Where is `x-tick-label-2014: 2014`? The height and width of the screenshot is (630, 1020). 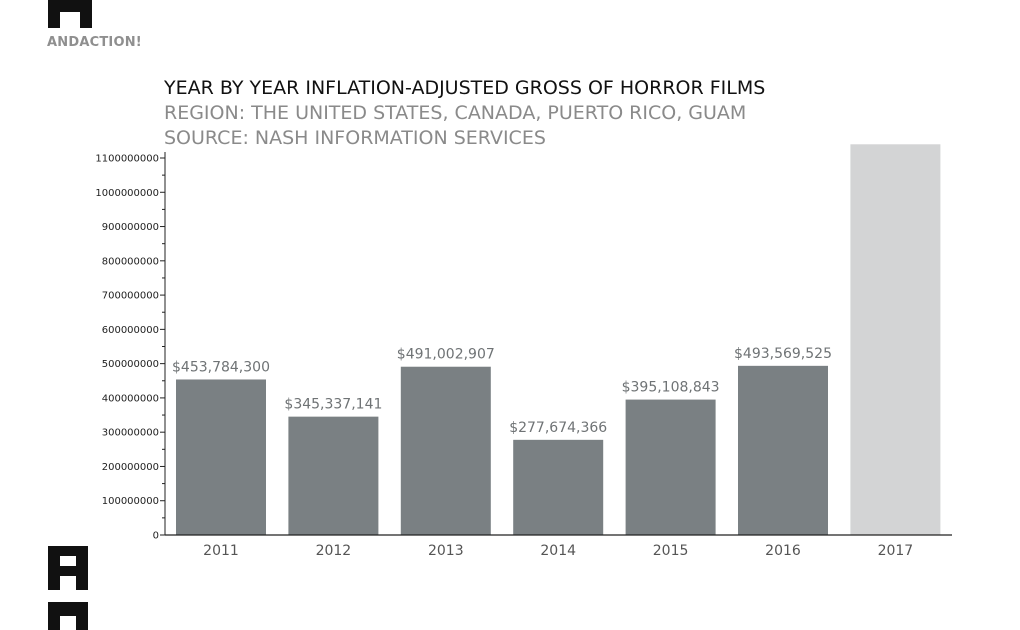
x-tick-label-2014: 2014 is located at coordinates (558, 551).